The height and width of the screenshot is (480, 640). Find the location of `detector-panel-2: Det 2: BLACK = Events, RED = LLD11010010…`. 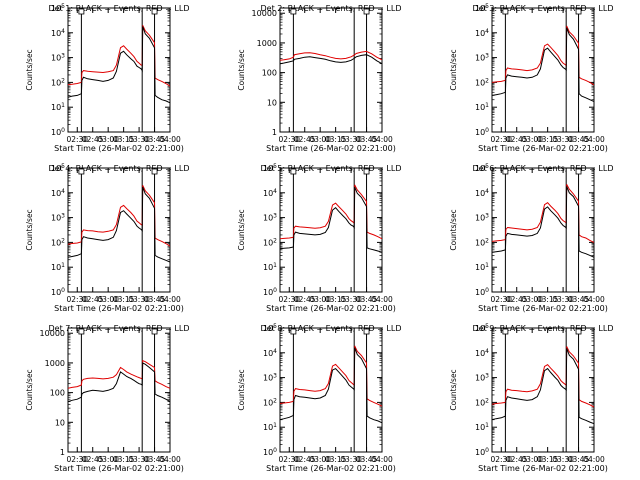

detector-panel-2: Det 2: BLACK = Events, RED = LLD11010010… is located at coordinates (319, 78).